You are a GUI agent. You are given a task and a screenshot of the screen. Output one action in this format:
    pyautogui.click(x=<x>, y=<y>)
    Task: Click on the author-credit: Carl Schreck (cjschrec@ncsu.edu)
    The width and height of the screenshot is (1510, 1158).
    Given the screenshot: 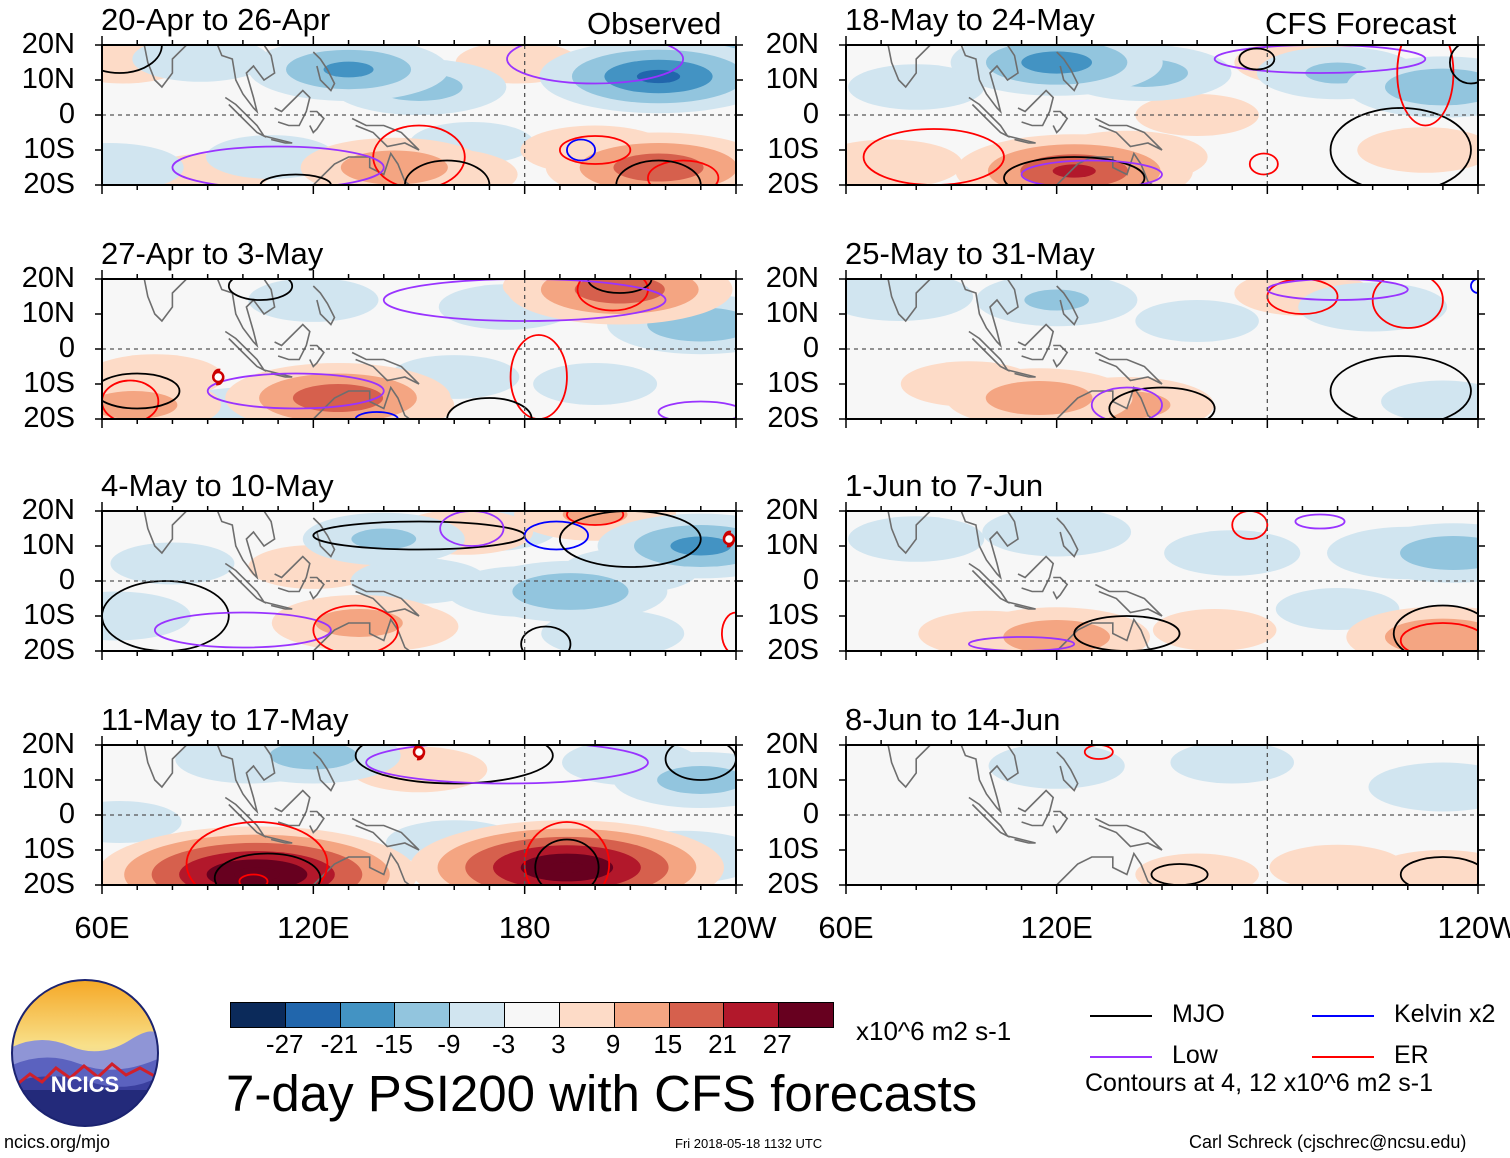 What is the action you would take?
    pyautogui.click(x=1328, y=1142)
    